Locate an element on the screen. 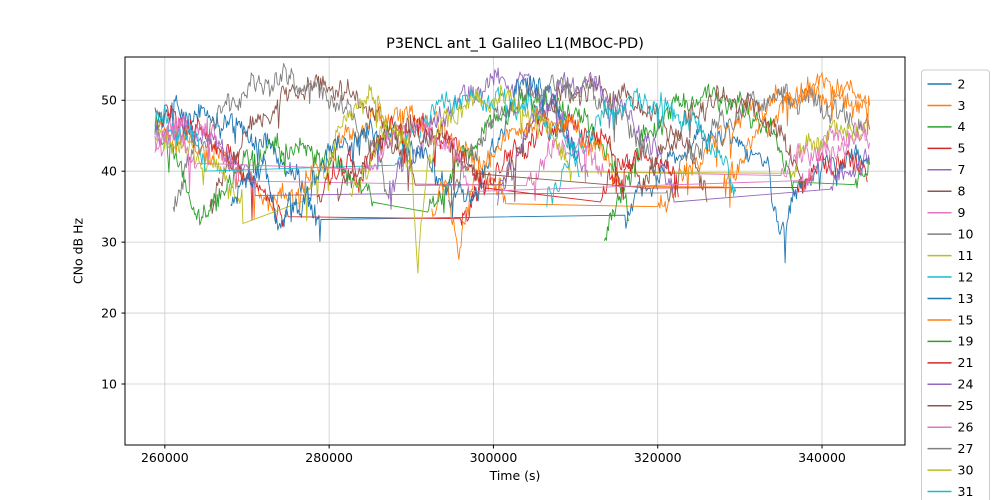  x-tick-label: 300000 is located at coordinates (494, 457).